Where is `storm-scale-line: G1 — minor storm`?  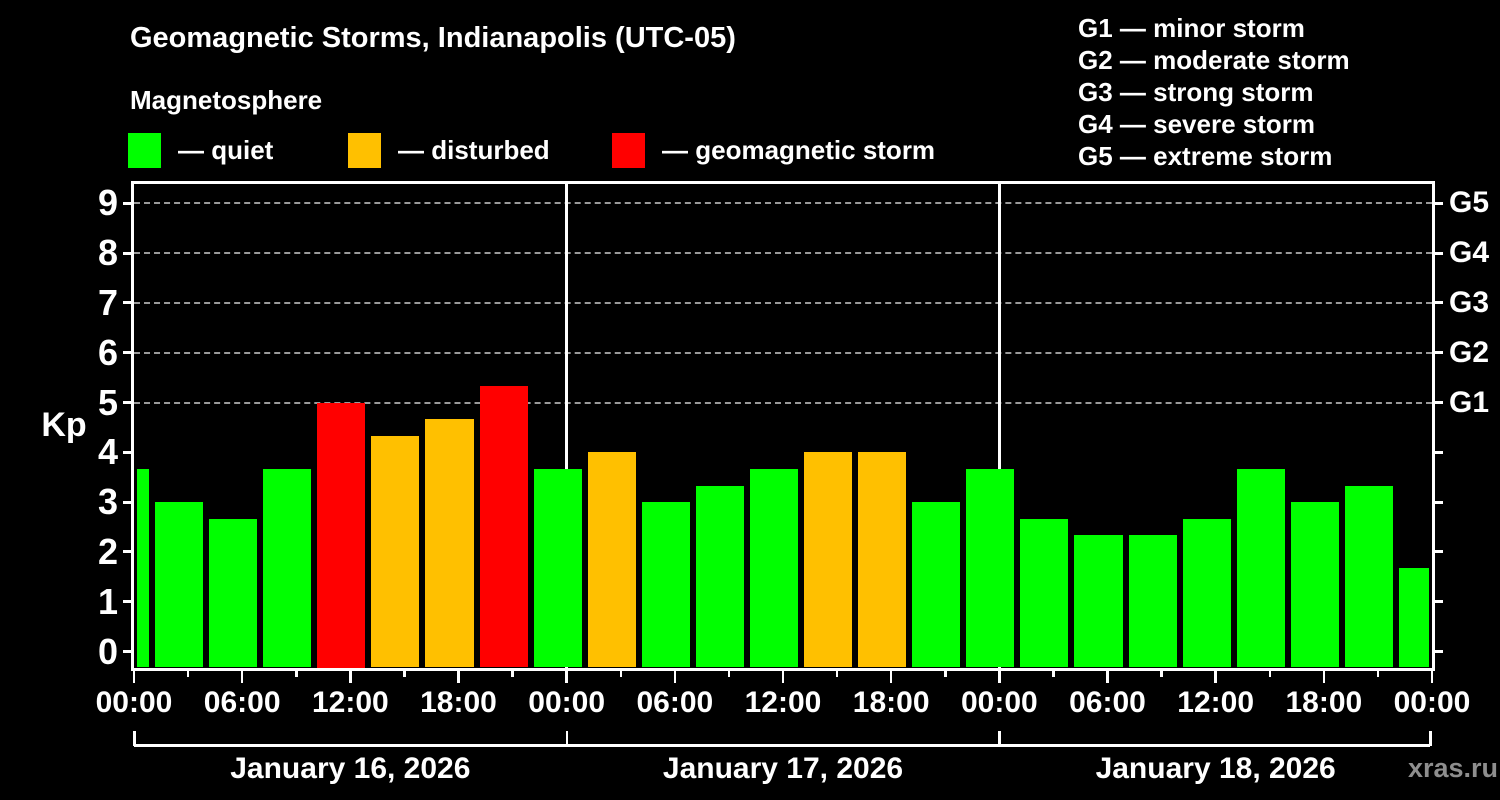
storm-scale-line: G1 — minor storm is located at coordinates (1191, 28).